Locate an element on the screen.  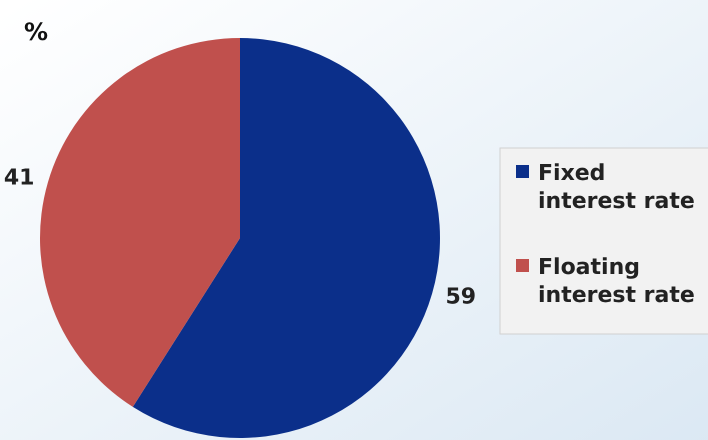
data-label: 41 is located at coordinates (19, 177).